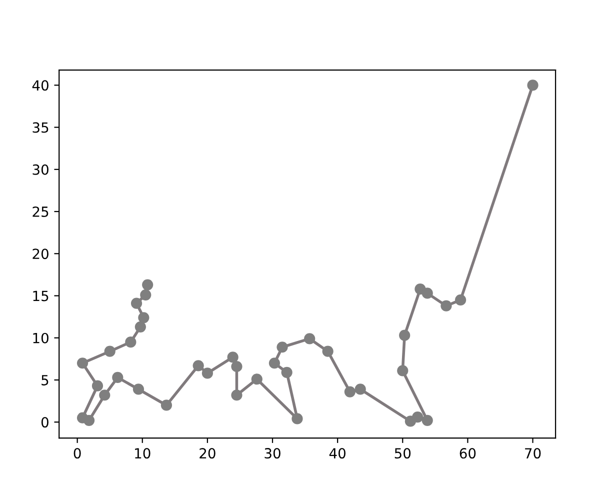 This screenshot has height=483, width=591. What do you see at coordinates (272, 453) in the screenshot?
I see `x-tick-label: 30` at bounding box center [272, 453].